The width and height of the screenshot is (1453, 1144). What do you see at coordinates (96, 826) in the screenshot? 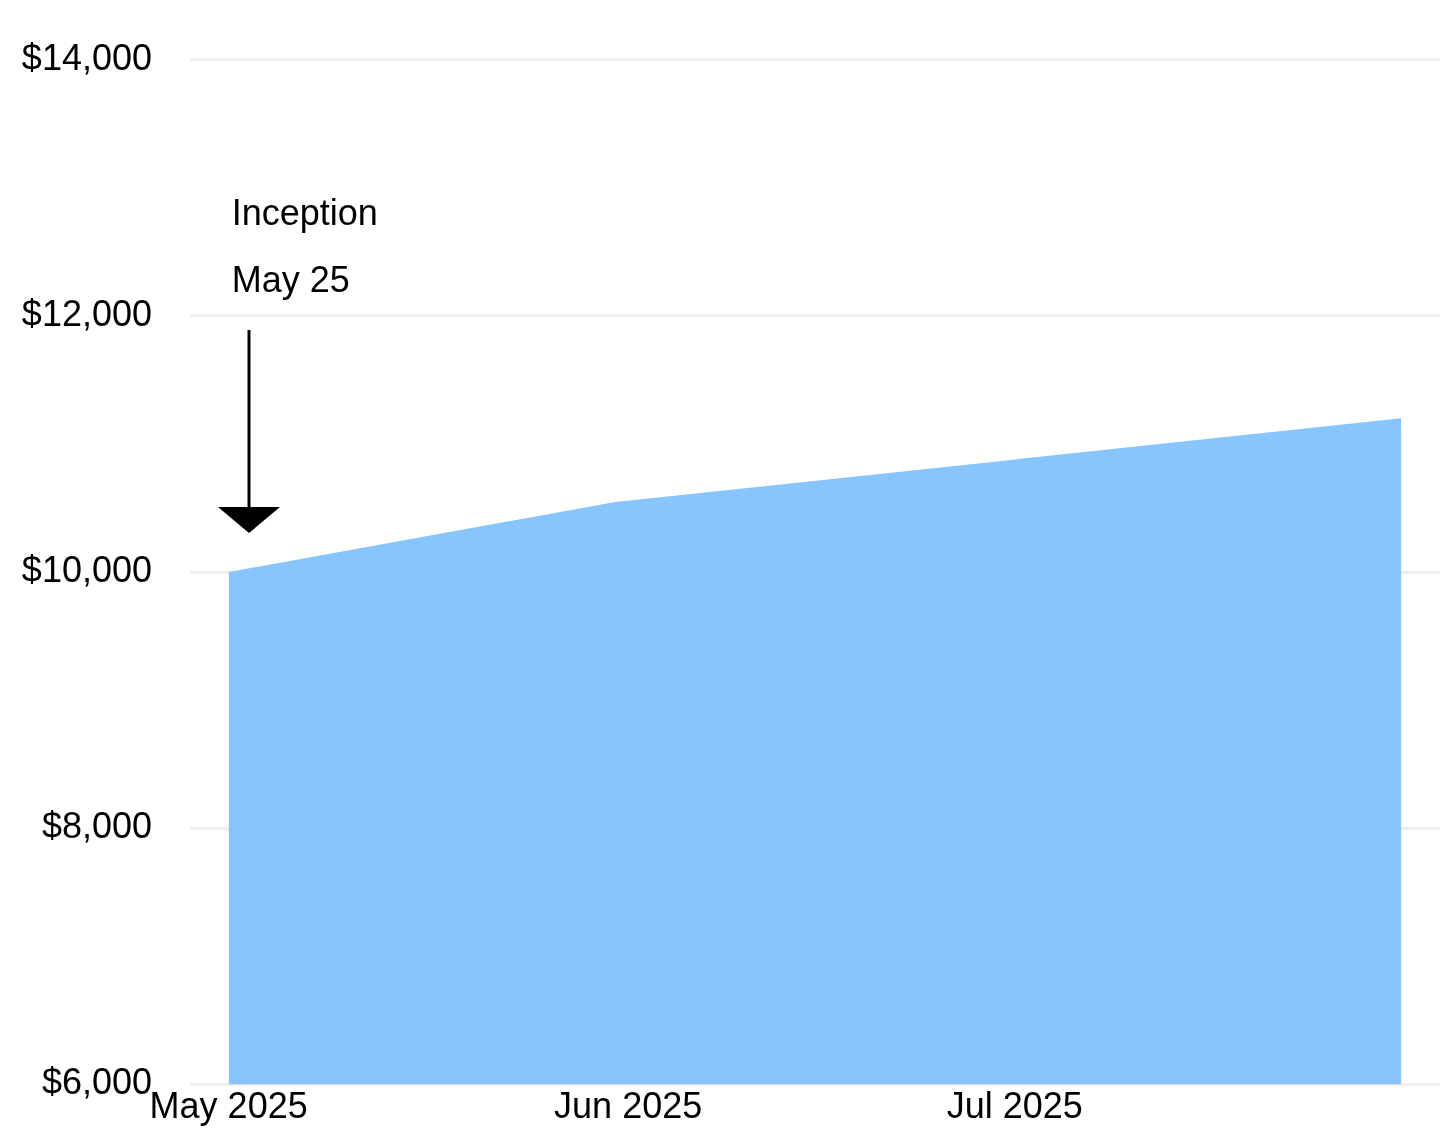
I see `y-tick-label: $8,000` at bounding box center [96, 826].